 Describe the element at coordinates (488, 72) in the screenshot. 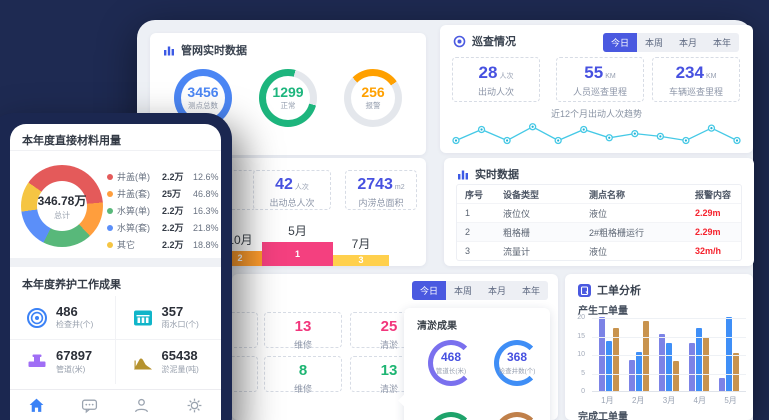

I see `stat-value: 28` at that location.